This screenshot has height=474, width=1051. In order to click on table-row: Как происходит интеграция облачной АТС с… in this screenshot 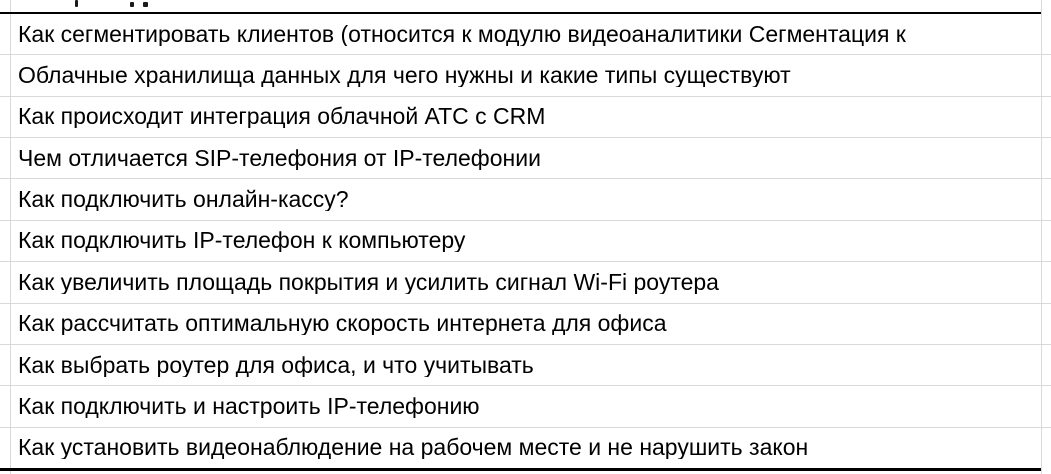, I will do `click(525, 118)`.